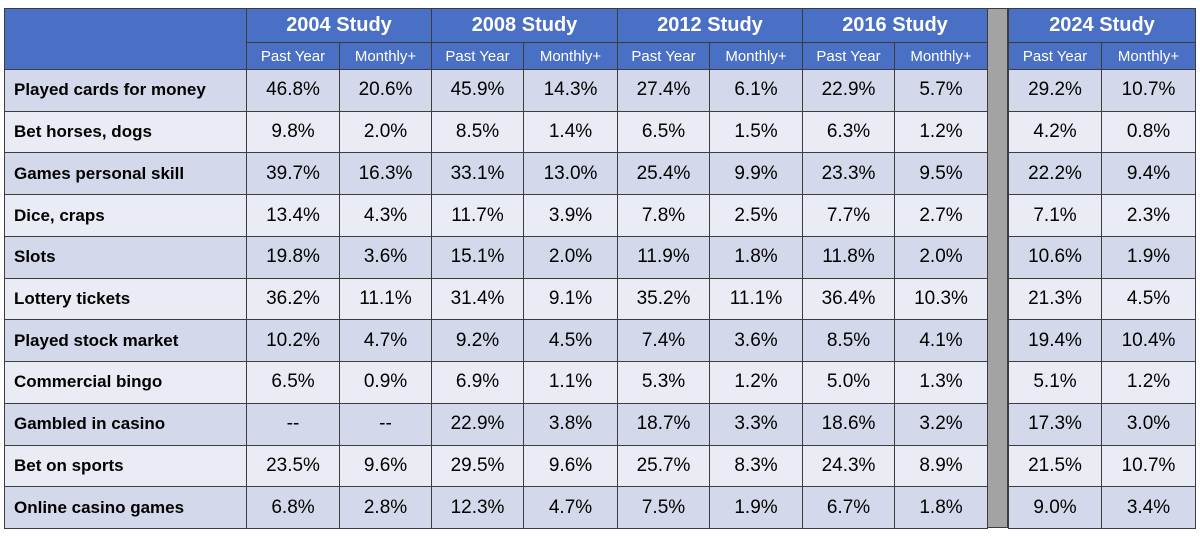 This screenshot has height=539, width=1200. Describe the element at coordinates (663, 299) in the screenshot. I see `value-cell: 35.2%` at that location.